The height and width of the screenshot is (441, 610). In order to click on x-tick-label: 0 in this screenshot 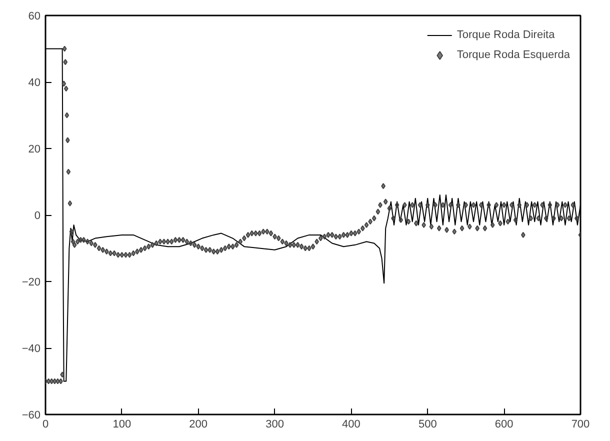, I will do `click(45, 424)`.